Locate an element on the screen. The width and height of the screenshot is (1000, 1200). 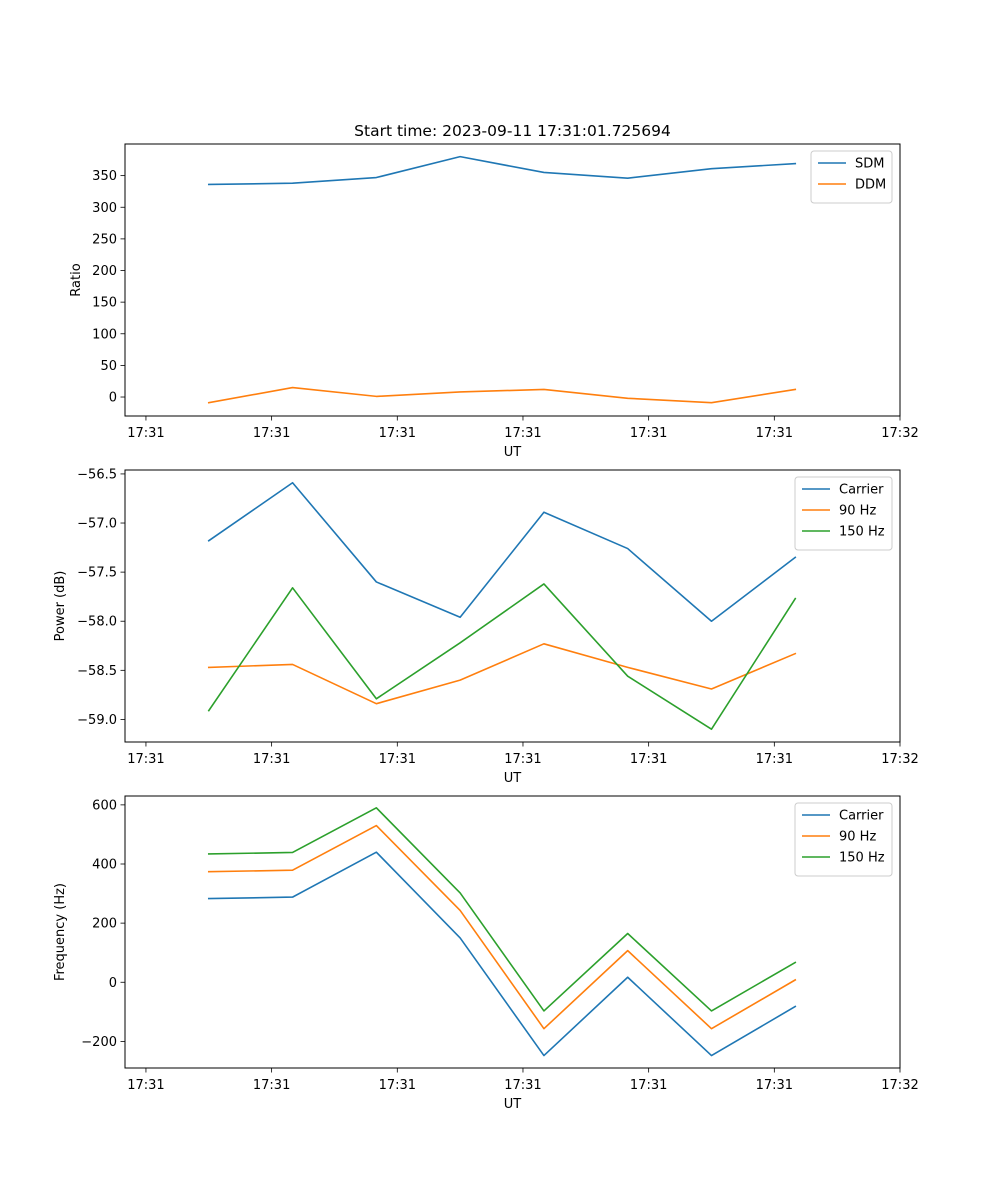
ratio-y-axis-label: Ratio is located at coordinates (76, 279).